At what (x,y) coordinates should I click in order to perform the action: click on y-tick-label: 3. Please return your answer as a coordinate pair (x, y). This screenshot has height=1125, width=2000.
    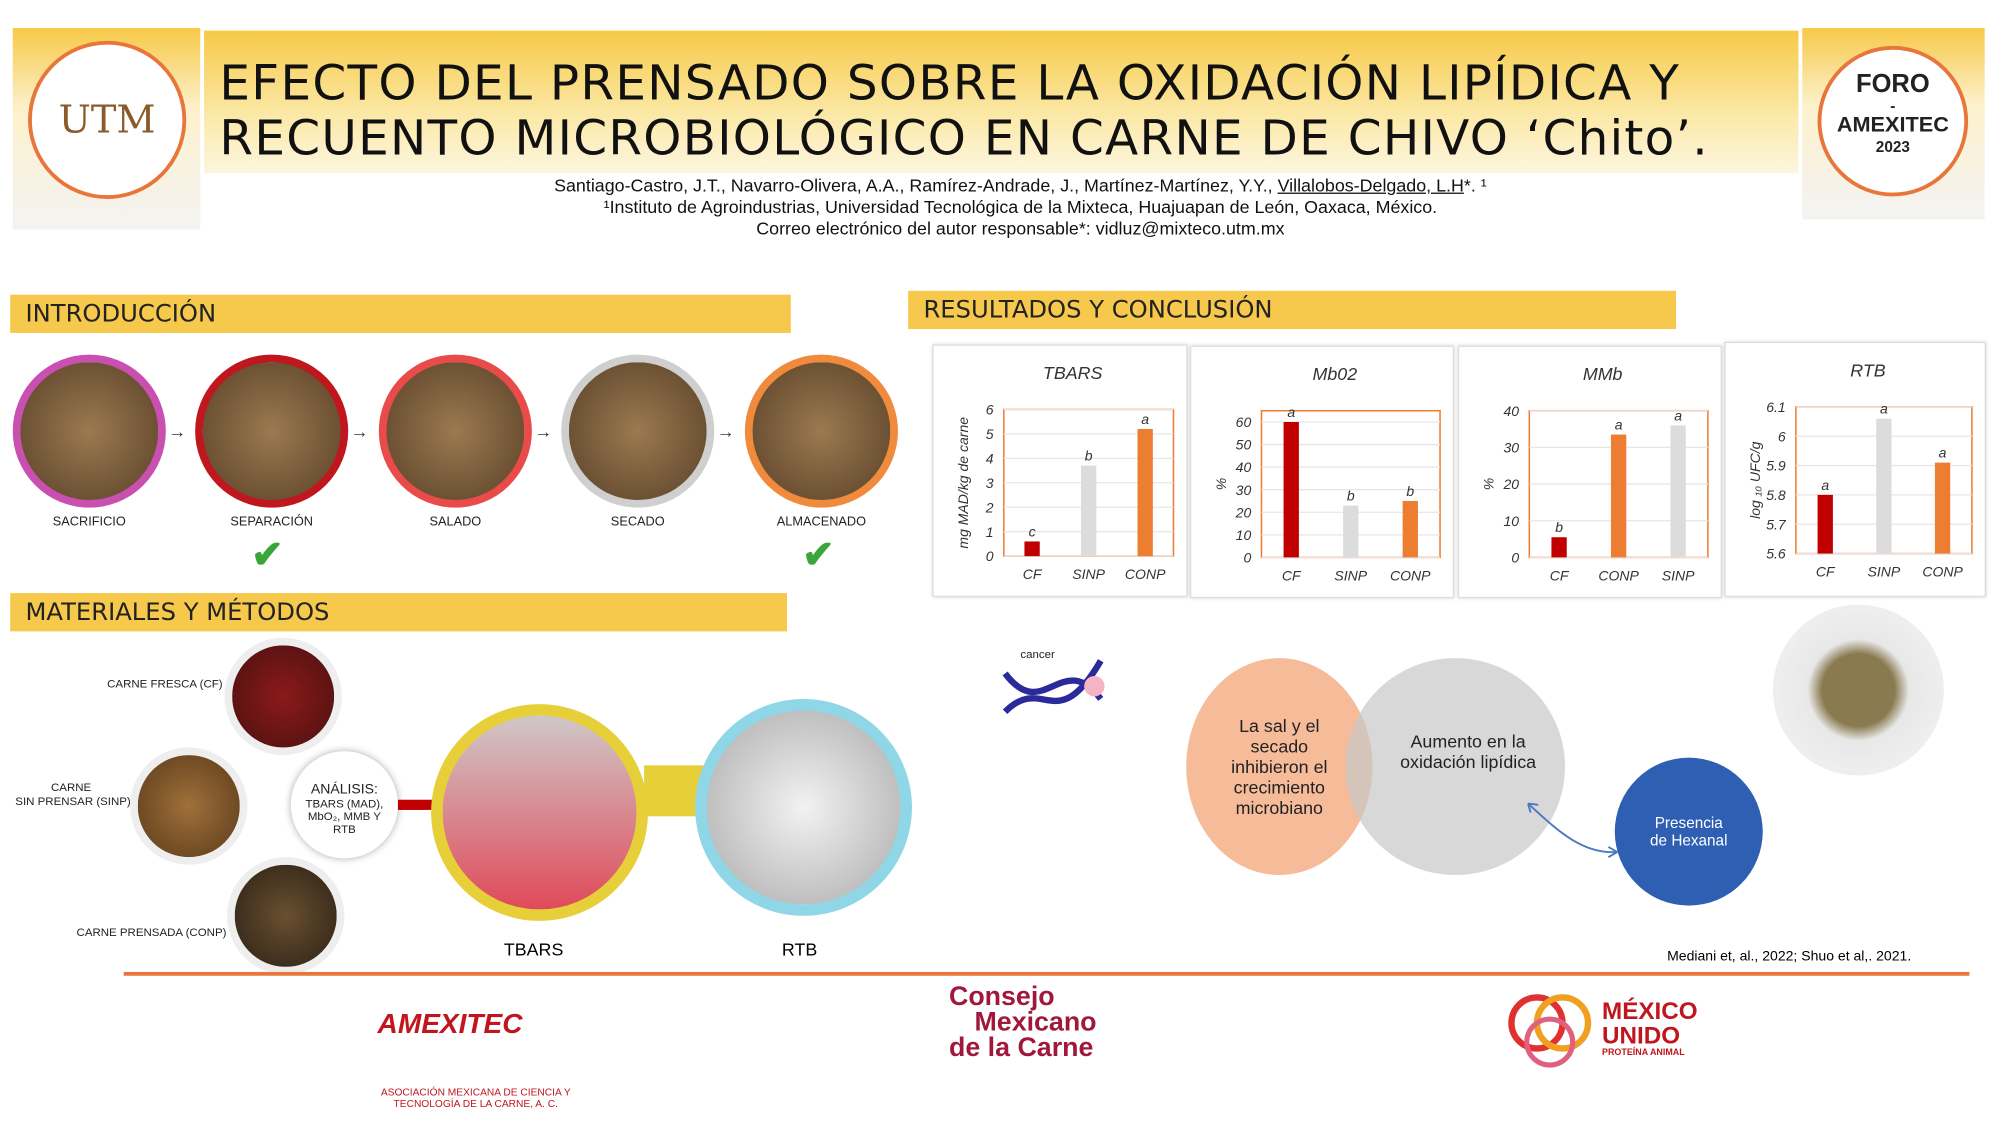
    Looking at the image, I should click on (990, 483).